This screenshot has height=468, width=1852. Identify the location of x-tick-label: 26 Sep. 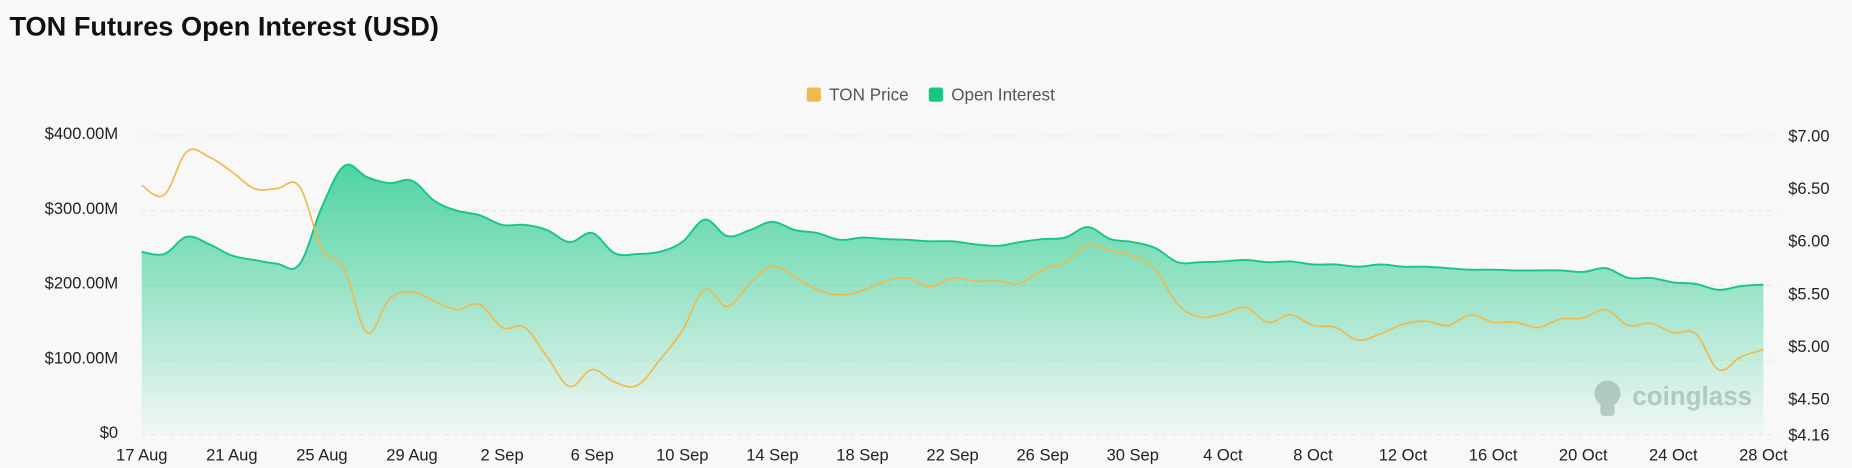
(1042, 454).